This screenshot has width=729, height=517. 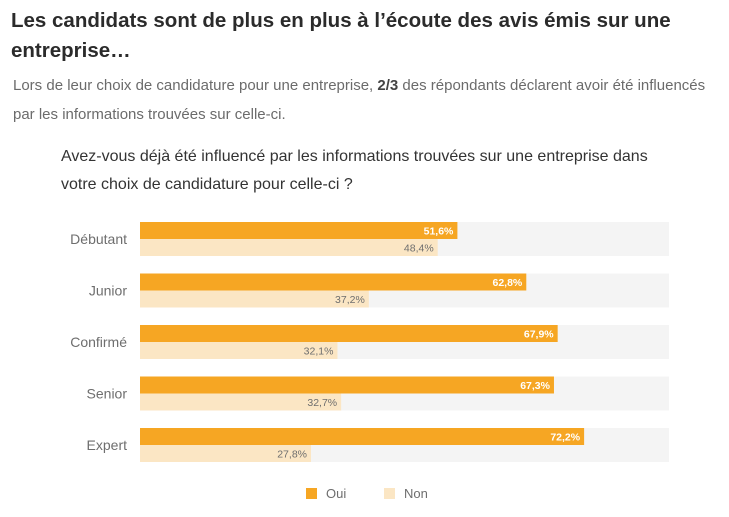 I want to click on category-label: Senior, so click(x=107, y=394).